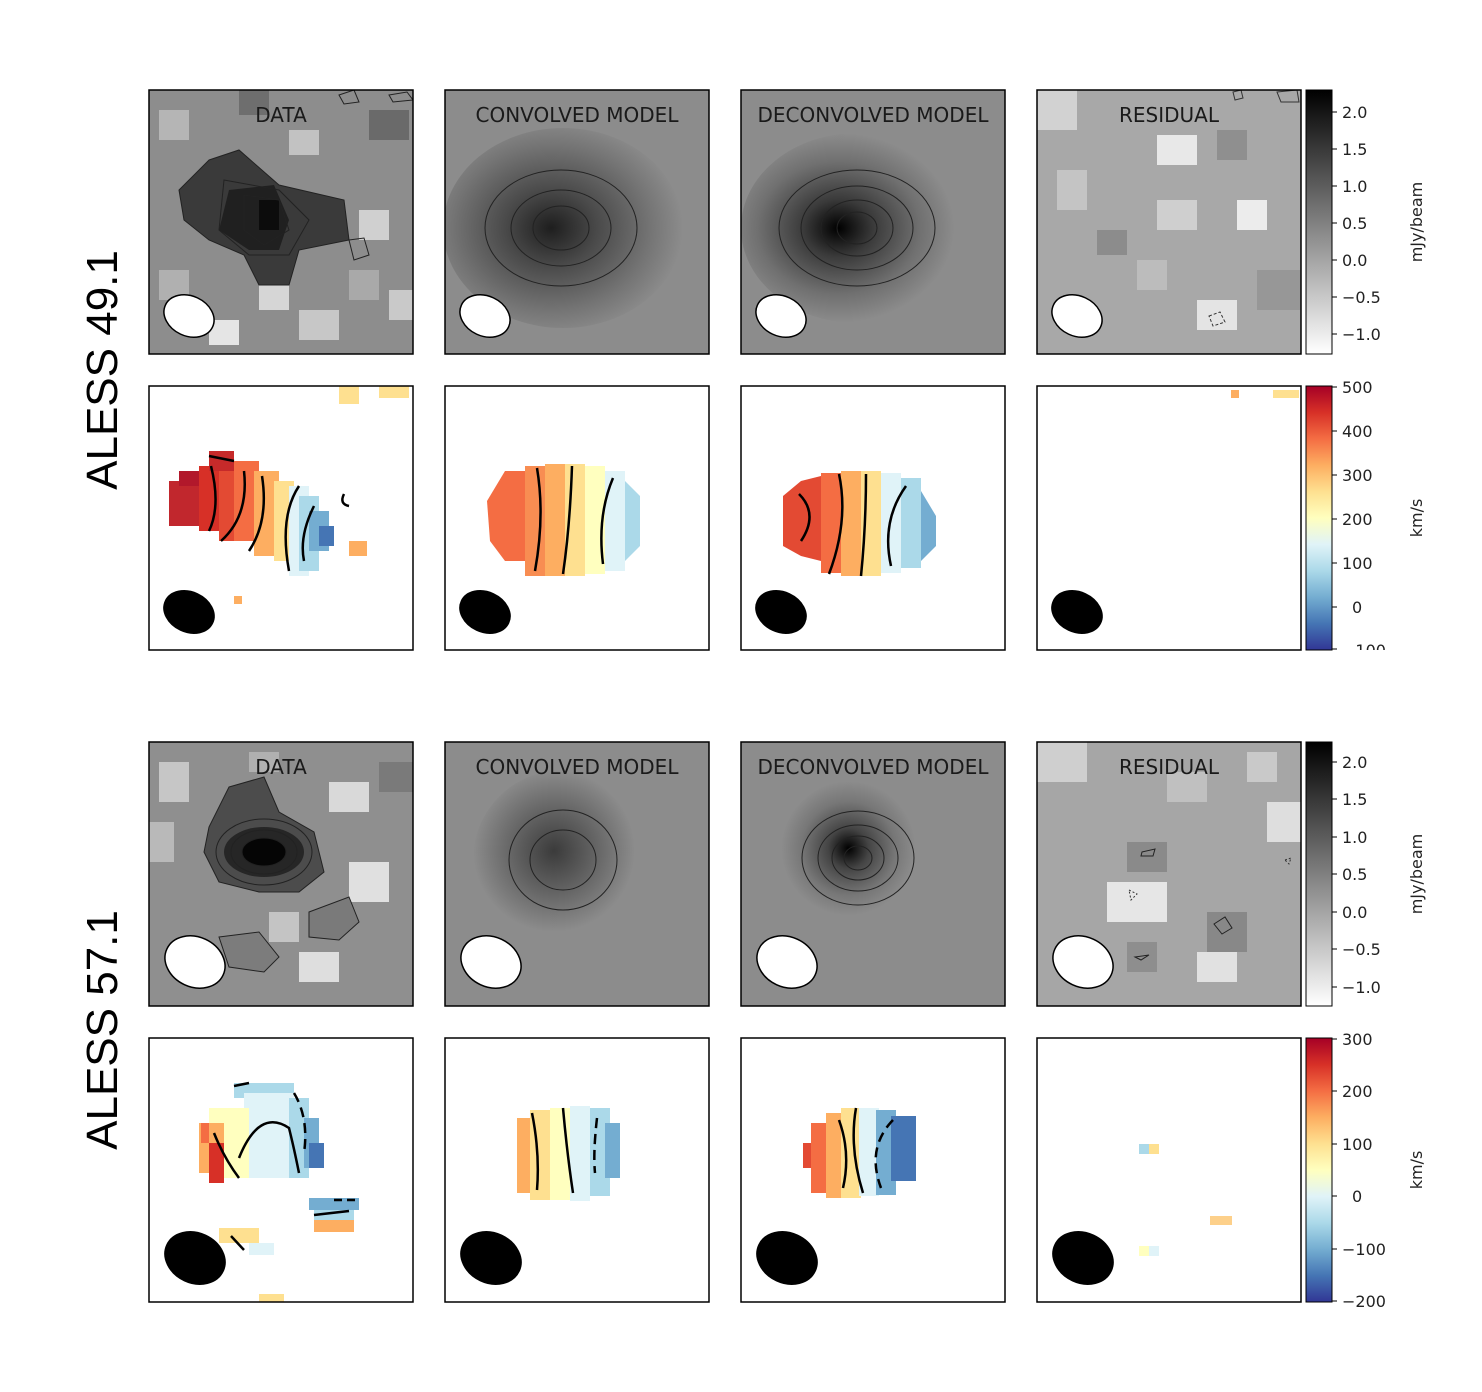  Describe the element at coordinates (1169, 222) in the screenshot. I see `flux-panel-residual-1: RESIDUAL` at that location.